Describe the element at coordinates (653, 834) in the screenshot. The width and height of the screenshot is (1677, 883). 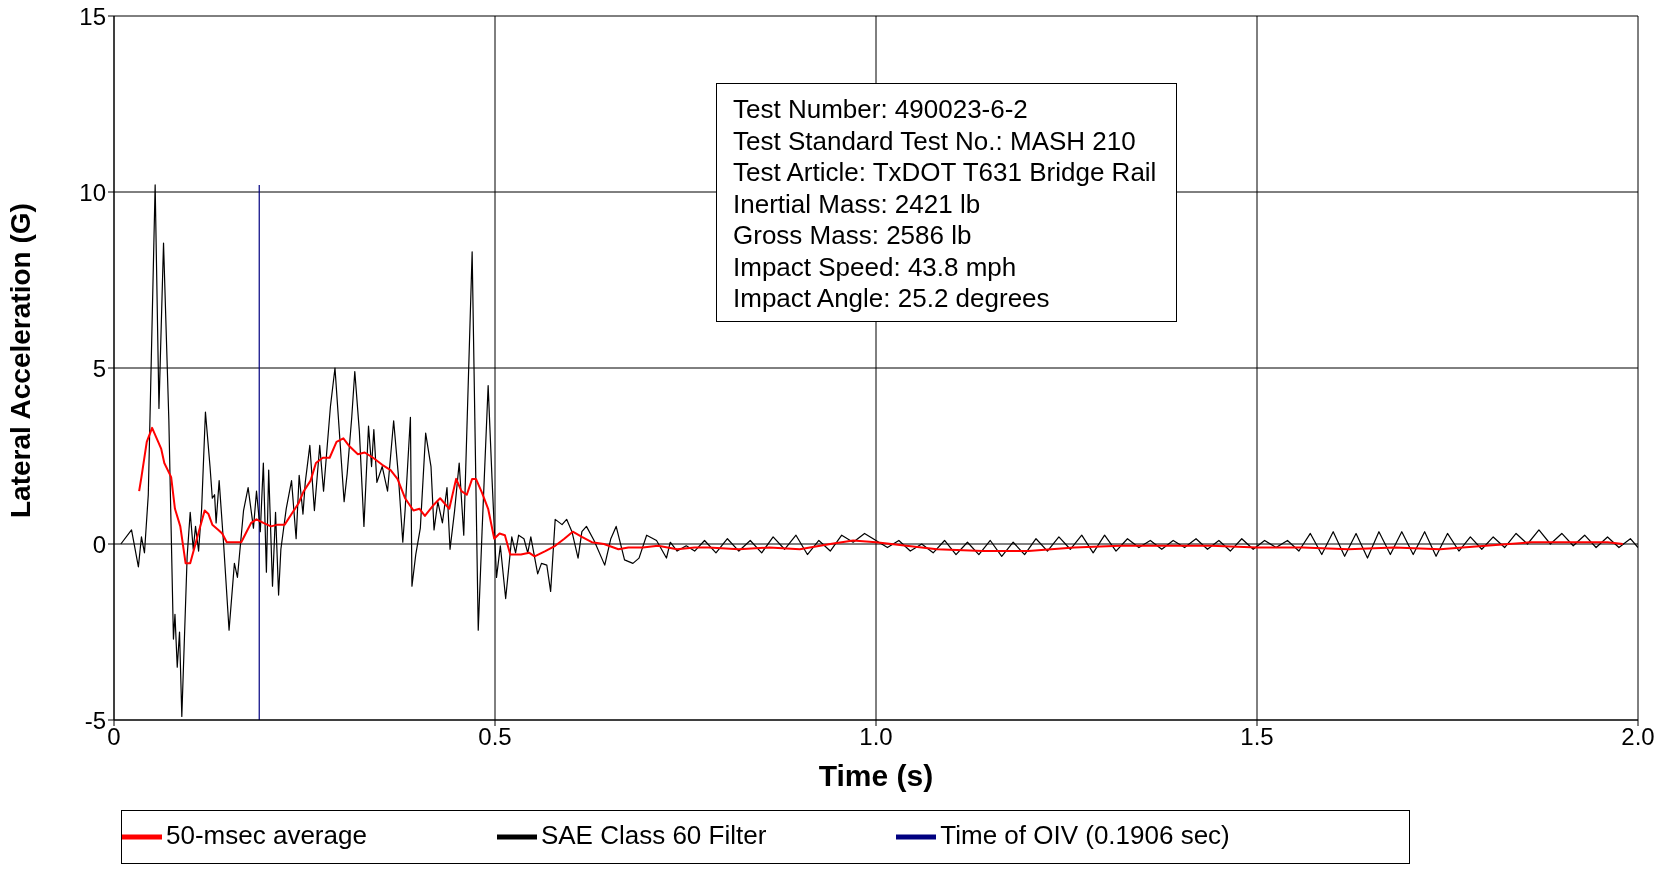
I see `legend-label: SAE Class 60 Filter` at that location.